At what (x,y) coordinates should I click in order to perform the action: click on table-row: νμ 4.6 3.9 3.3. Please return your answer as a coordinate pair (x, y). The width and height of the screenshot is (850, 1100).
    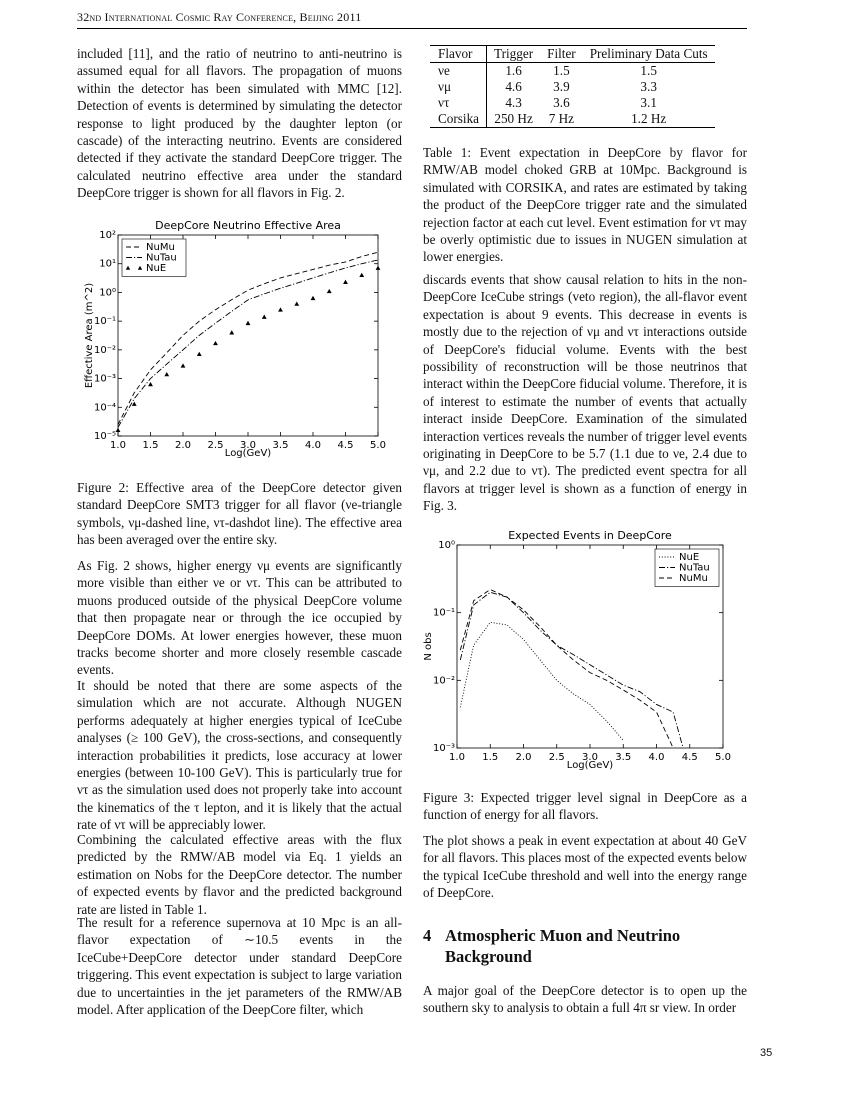
    Looking at the image, I should click on (572, 87).